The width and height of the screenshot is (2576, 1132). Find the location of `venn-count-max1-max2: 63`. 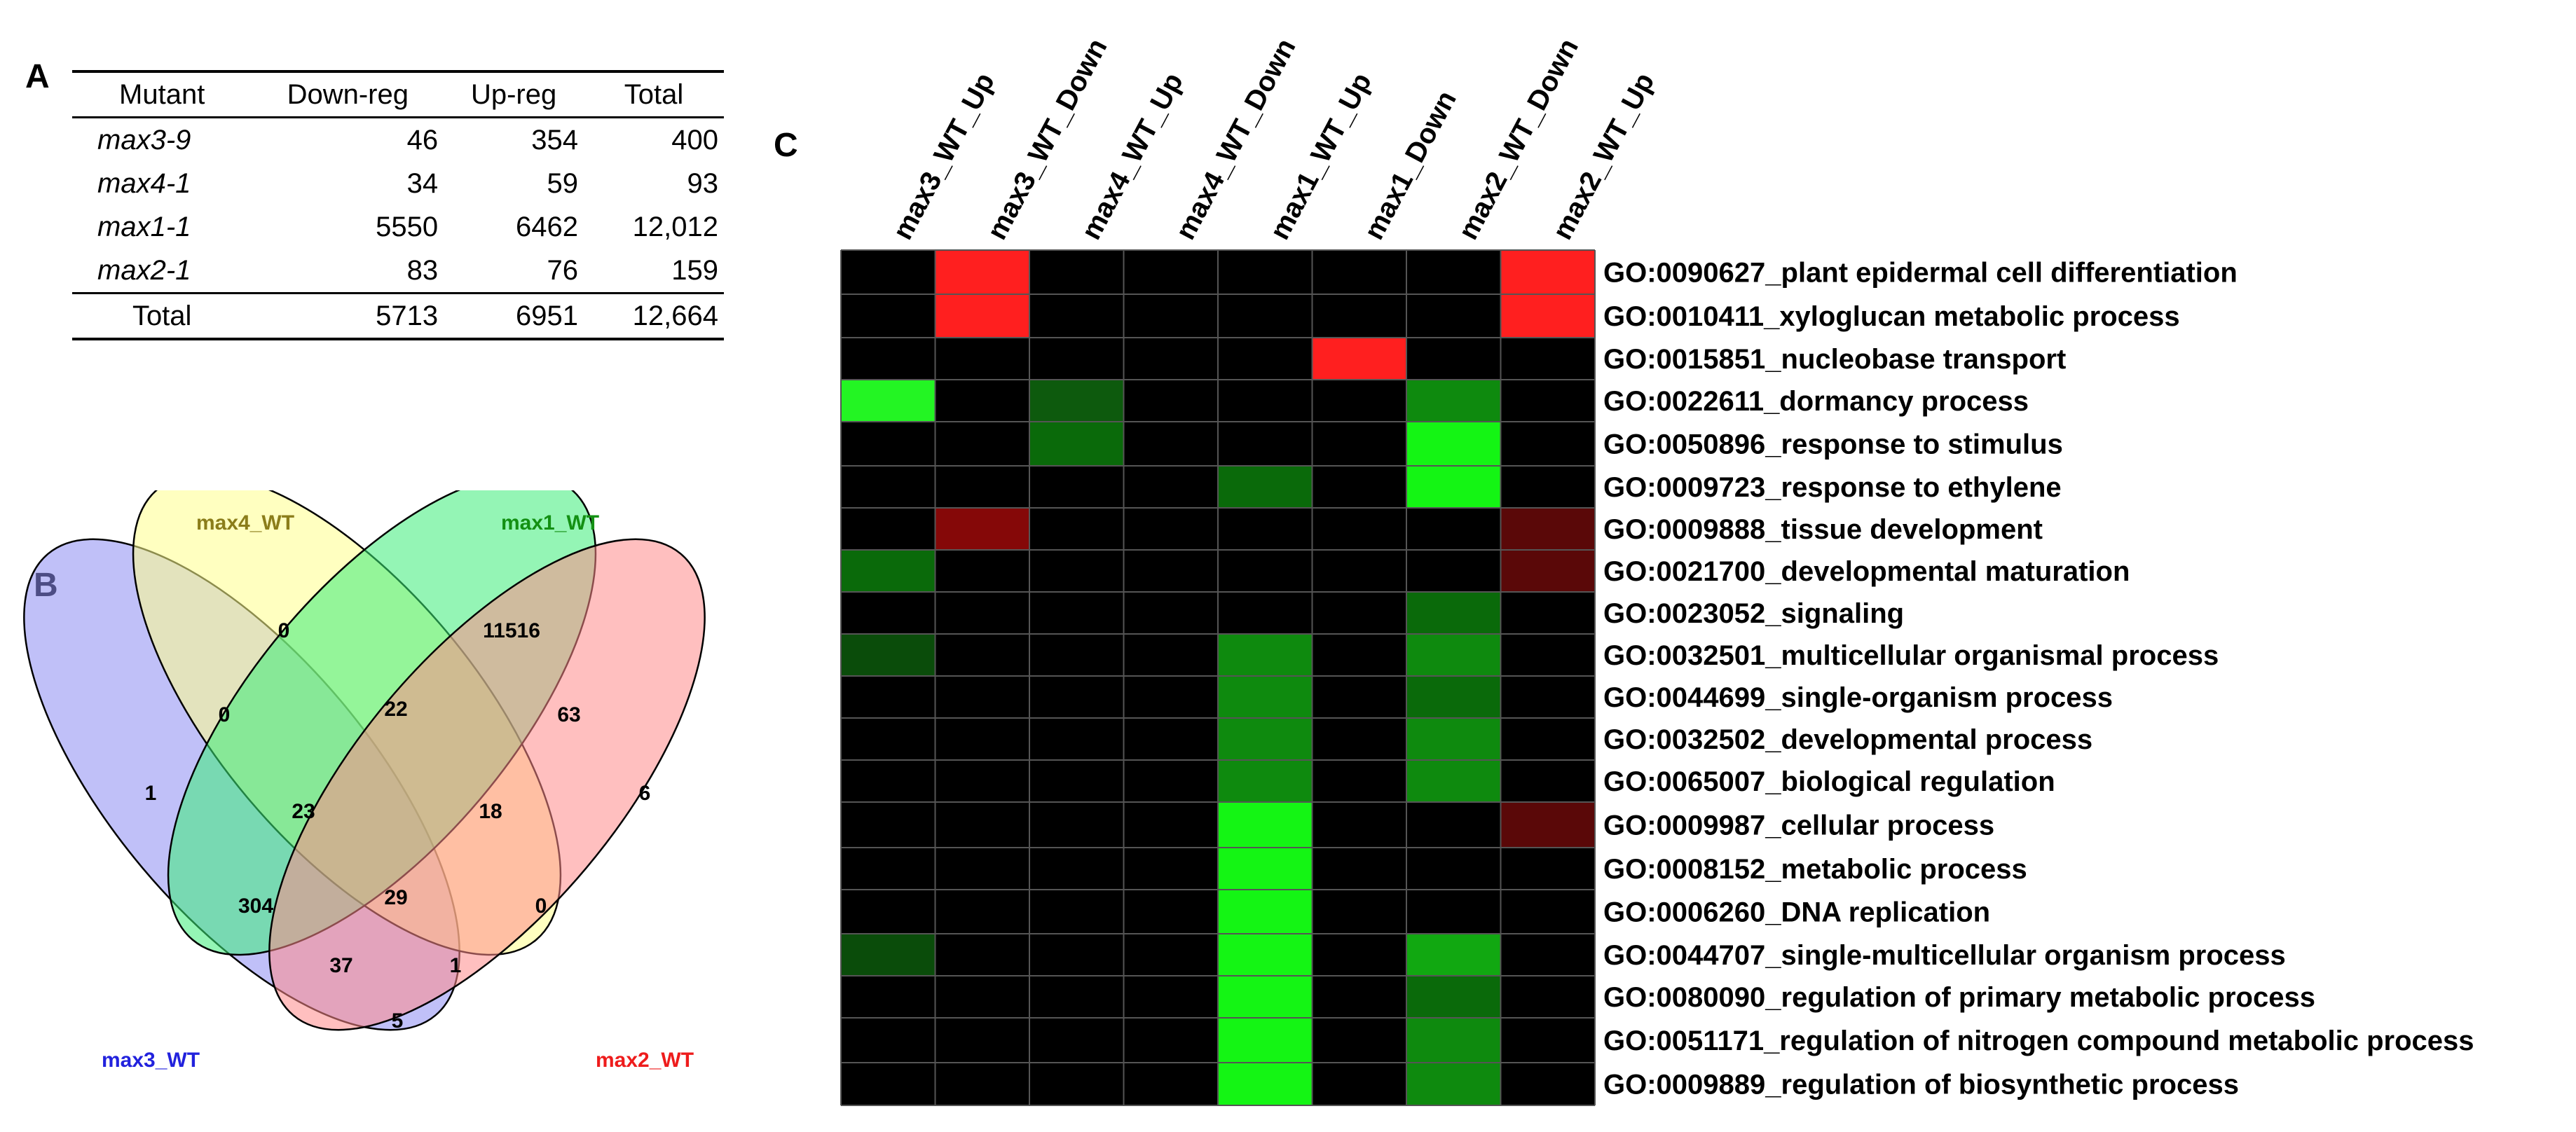

venn-count-max1-max2: 63 is located at coordinates (569, 714).